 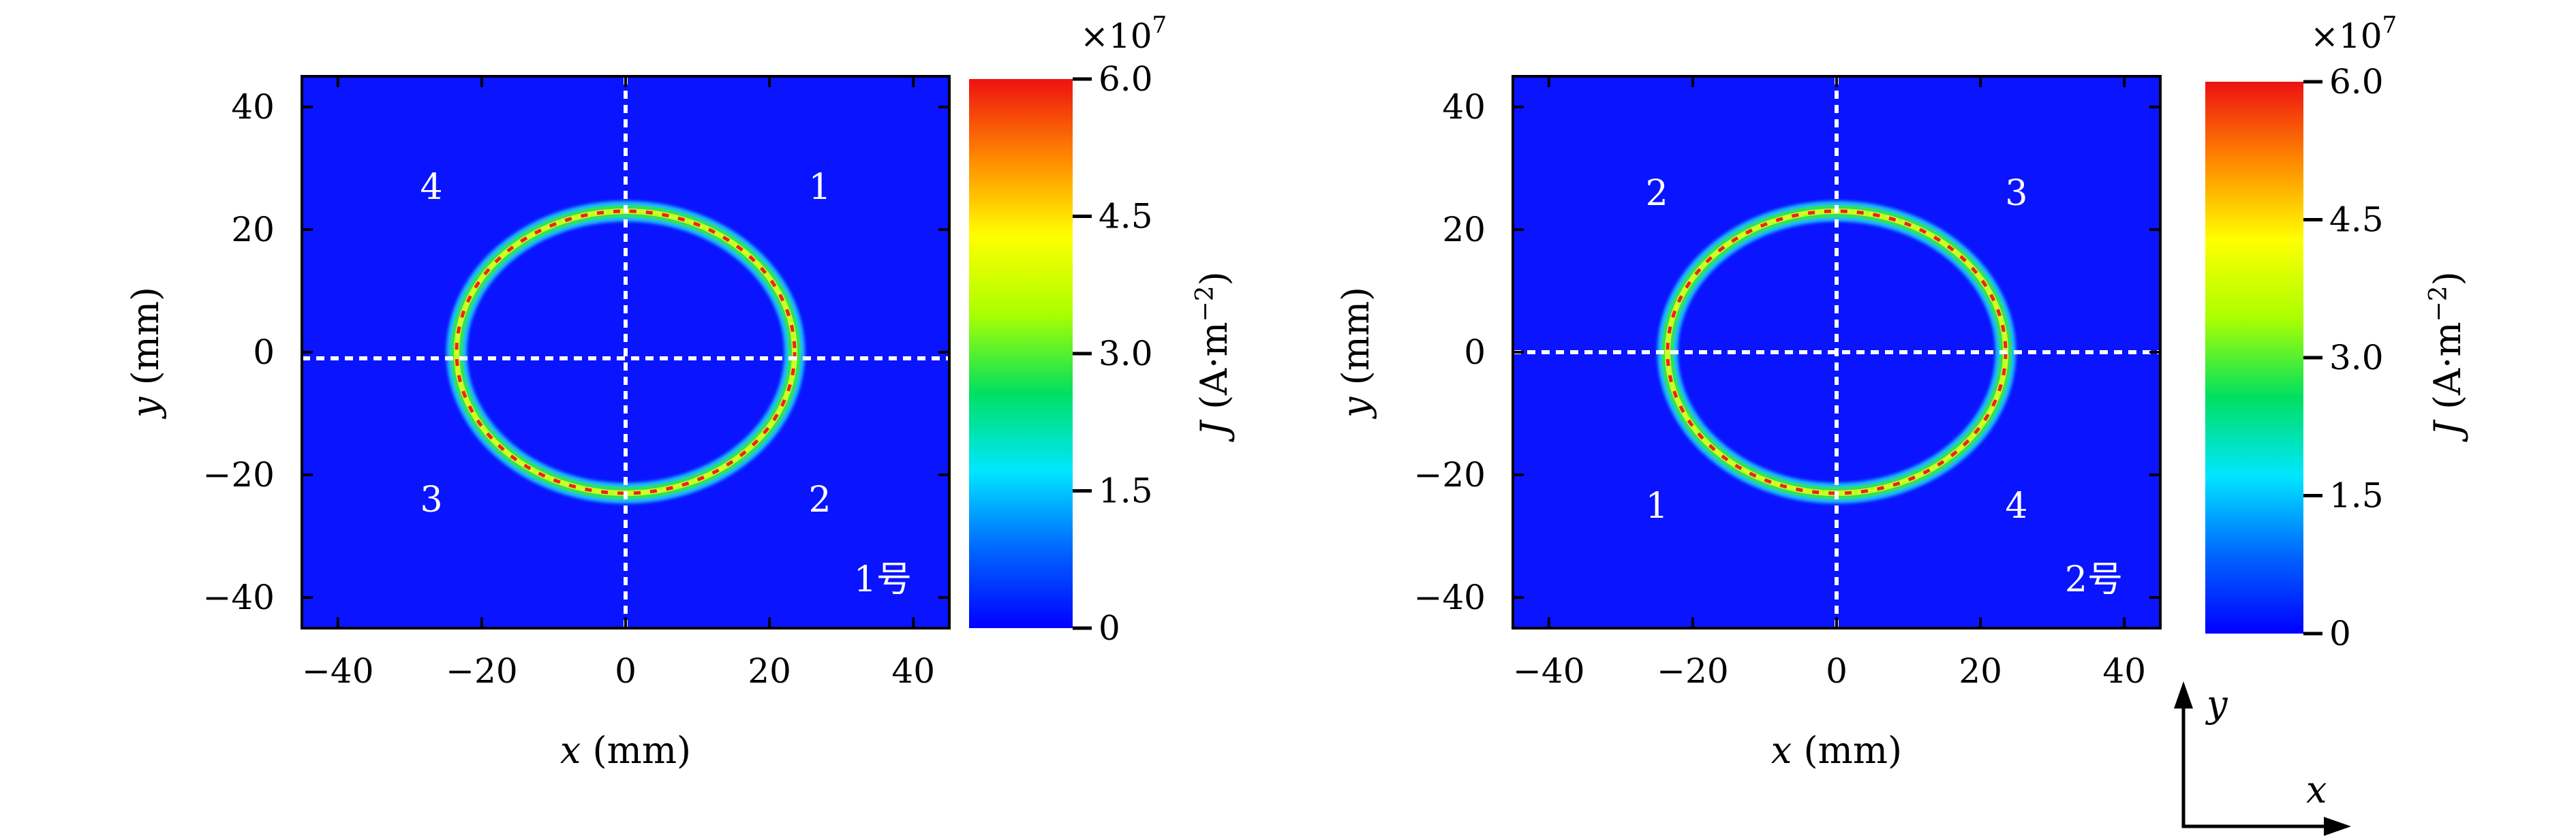 I want to click on coordinate-key-y-label: y, so click(x=2216, y=704).